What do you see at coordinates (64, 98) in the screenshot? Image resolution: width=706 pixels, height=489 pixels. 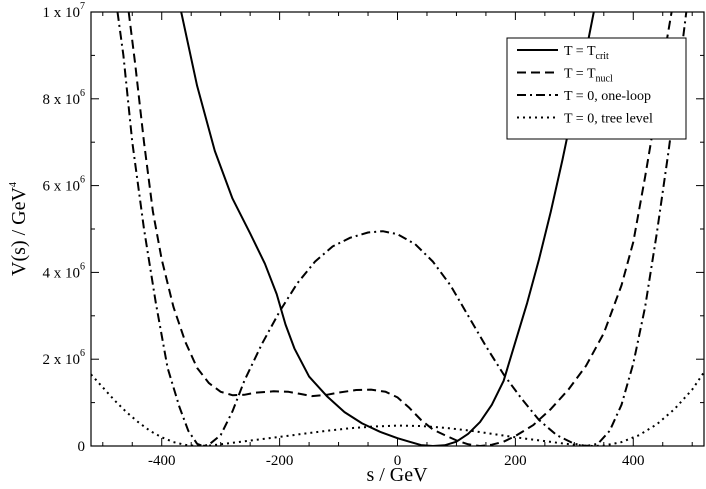 I see `y-tick-label: 8 x 10⁶` at bounding box center [64, 98].